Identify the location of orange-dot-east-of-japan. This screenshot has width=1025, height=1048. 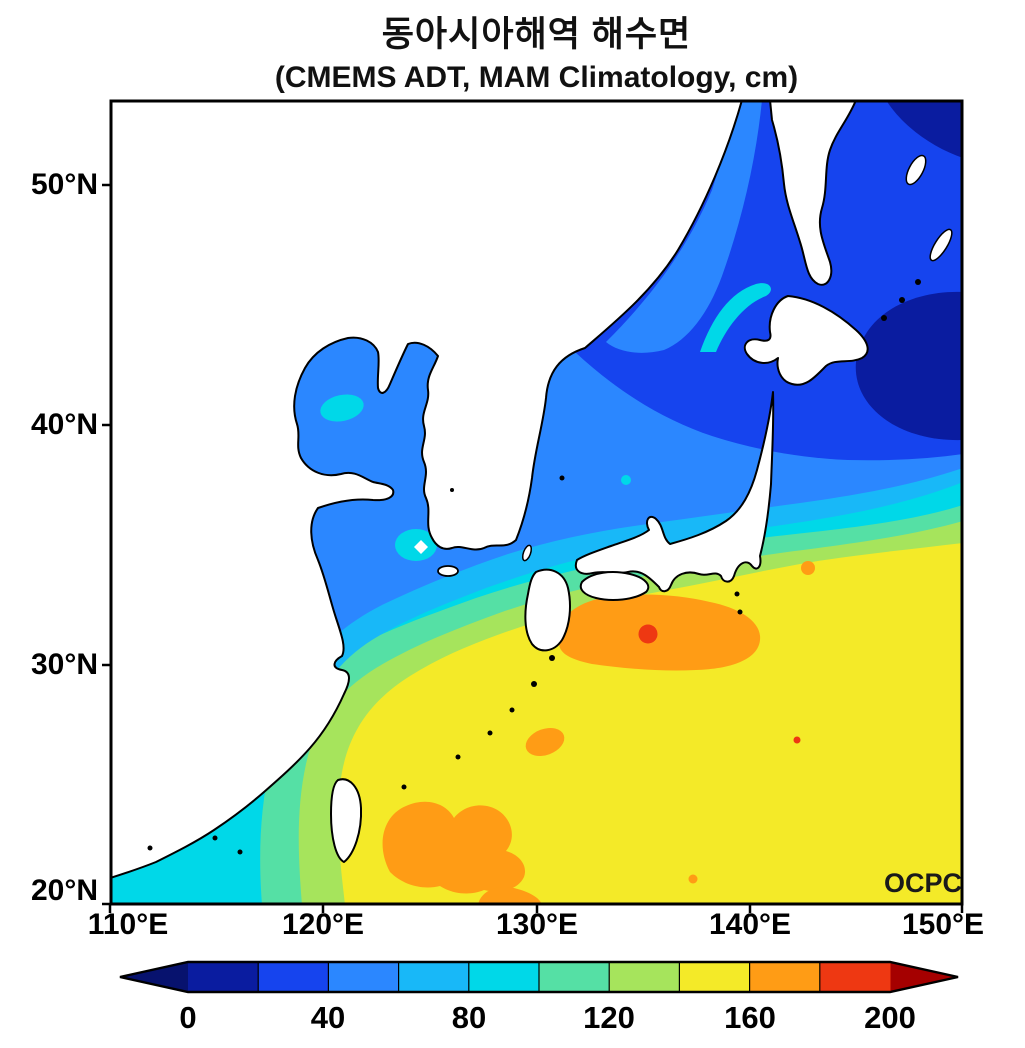
(808, 568).